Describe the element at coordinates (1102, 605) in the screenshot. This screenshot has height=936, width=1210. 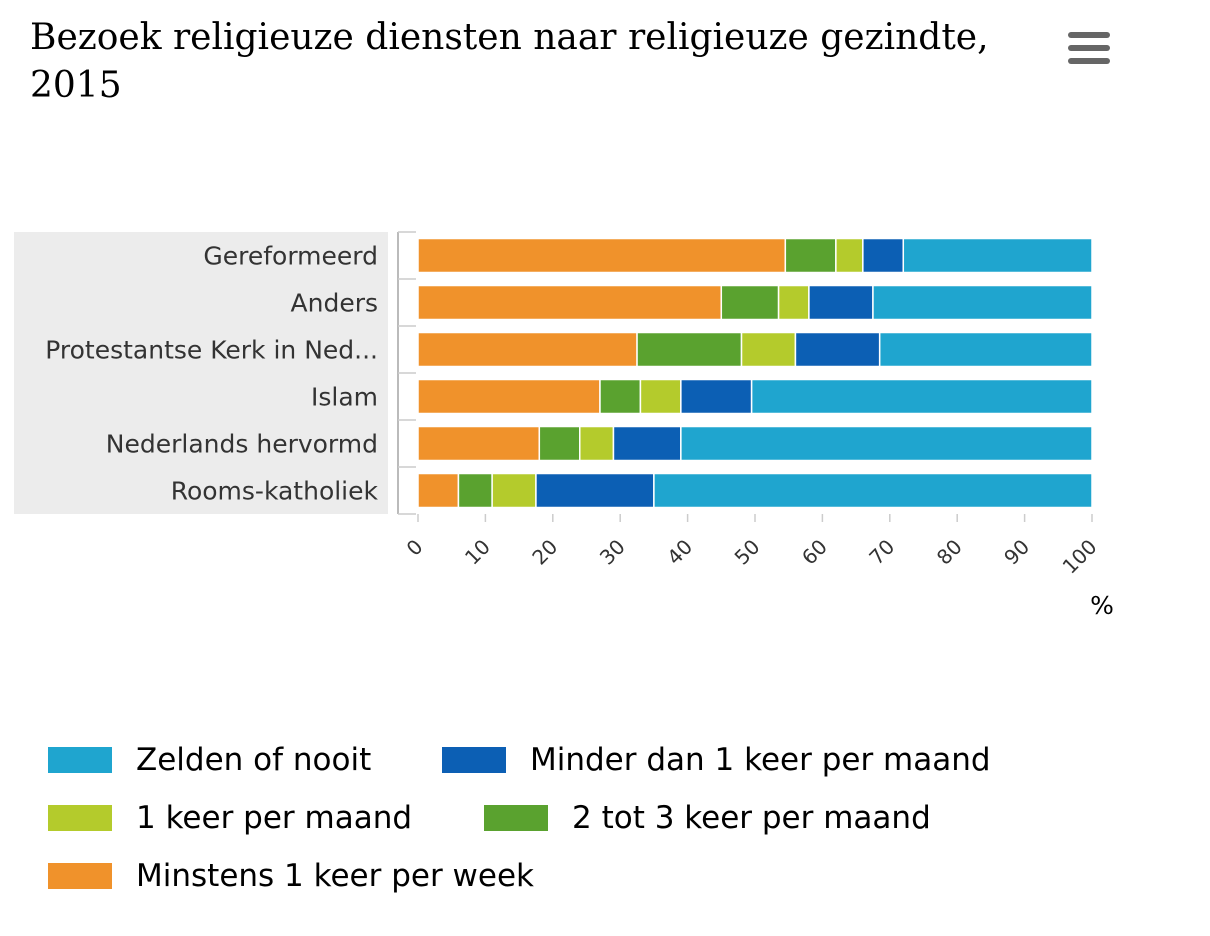
I see `x-axis-unit-label: %` at that location.